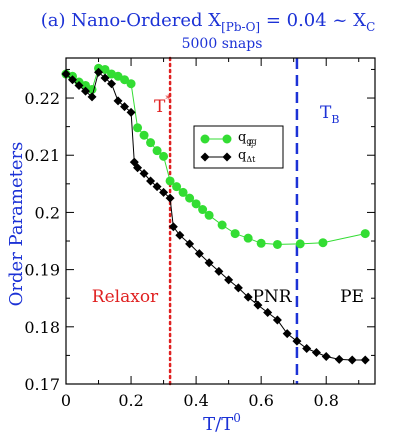  What do you see at coordinates (325, 400) in the screenshot?
I see `x-tick-label-4: 0.8` at bounding box center [325, 400].